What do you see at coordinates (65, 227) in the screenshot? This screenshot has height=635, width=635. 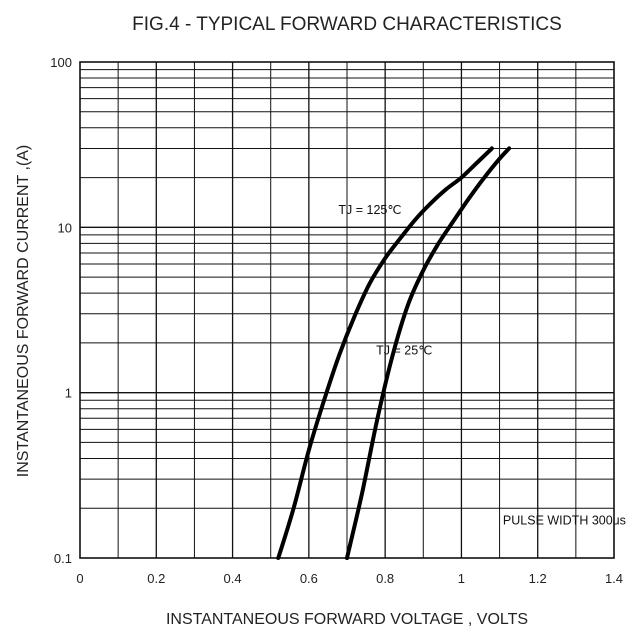 I see `y-tick-label: 10` at bounding box center [65, 227].